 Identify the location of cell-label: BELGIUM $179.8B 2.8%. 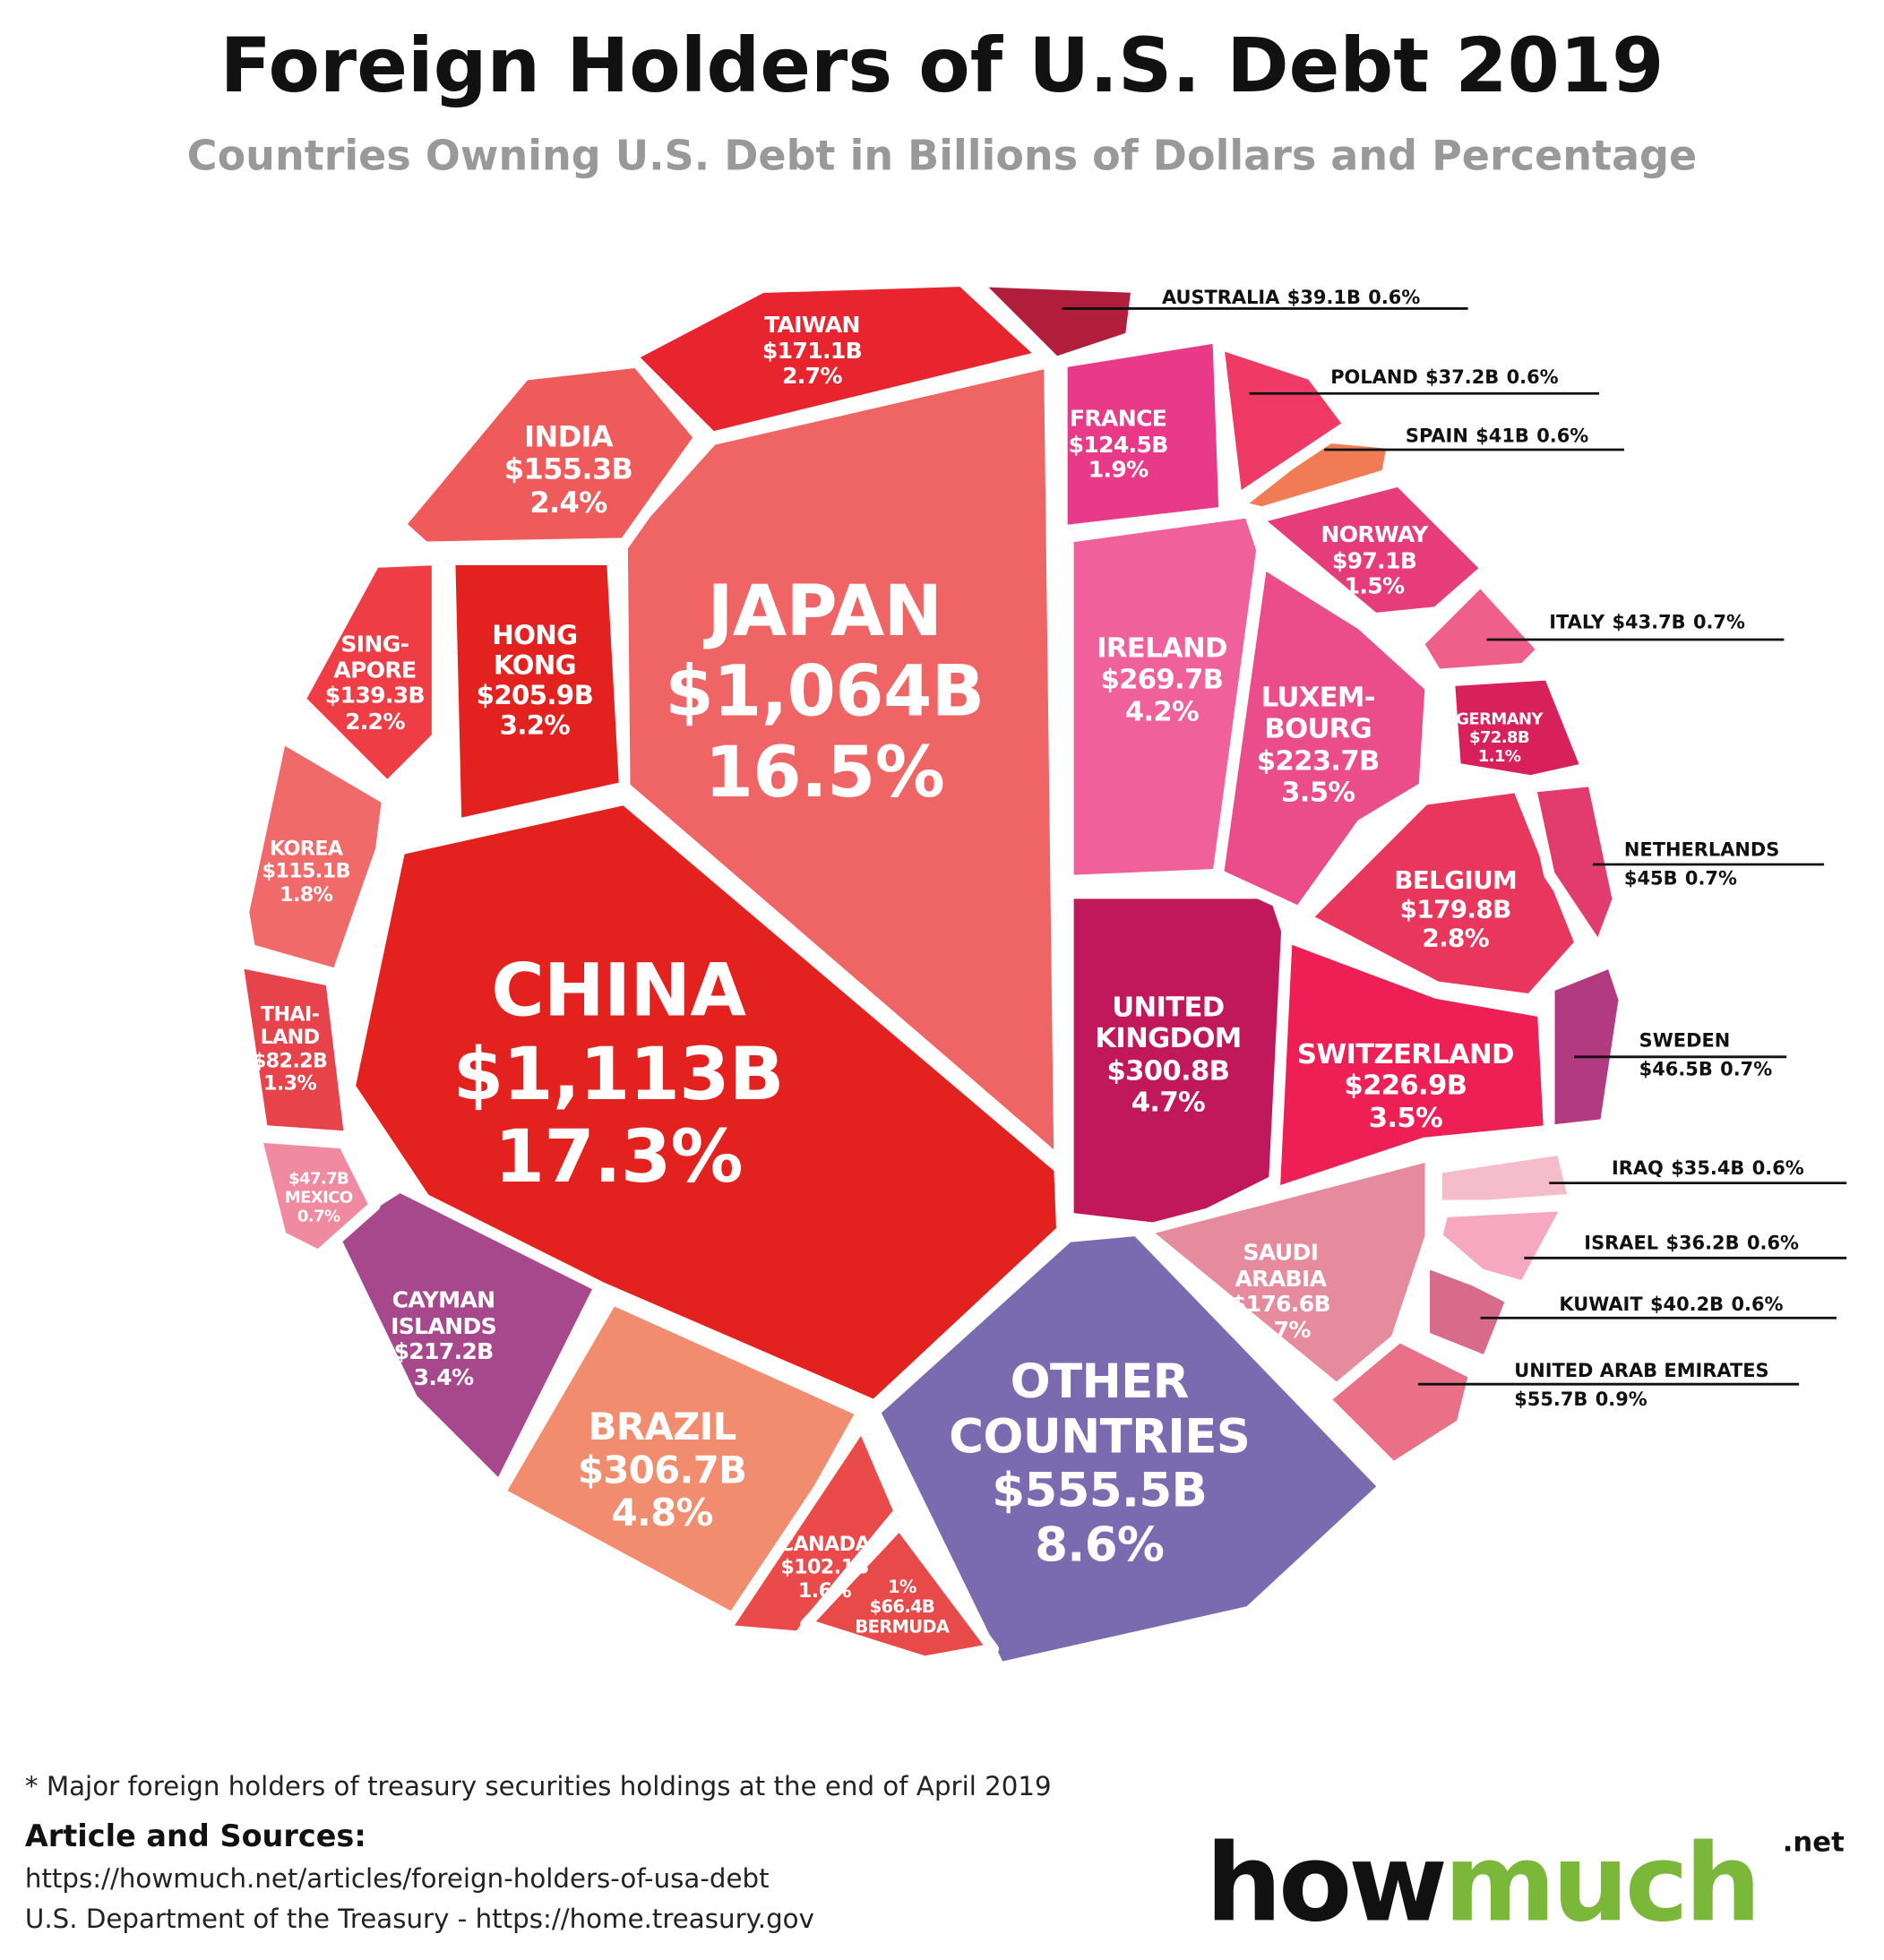
(1456, 909).